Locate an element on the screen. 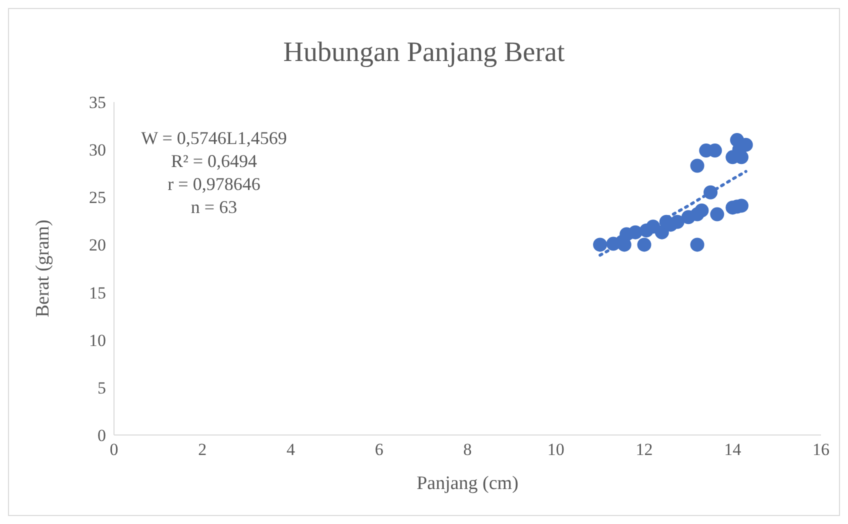 Image resolution: width=848 pixels, height=524 pixels. x-tick-label: 6 is located at coordinates (379, 450).